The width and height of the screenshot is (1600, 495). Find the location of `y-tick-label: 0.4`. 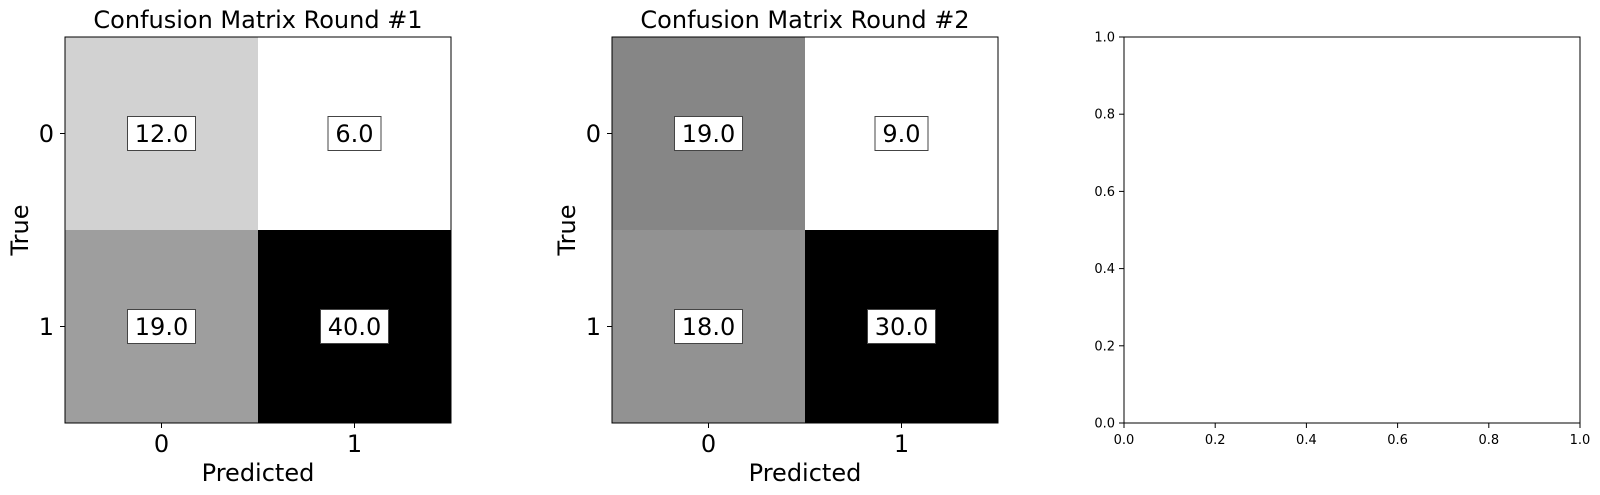

y-tick-label: 0.4 is located at coordinates (1104, 269).